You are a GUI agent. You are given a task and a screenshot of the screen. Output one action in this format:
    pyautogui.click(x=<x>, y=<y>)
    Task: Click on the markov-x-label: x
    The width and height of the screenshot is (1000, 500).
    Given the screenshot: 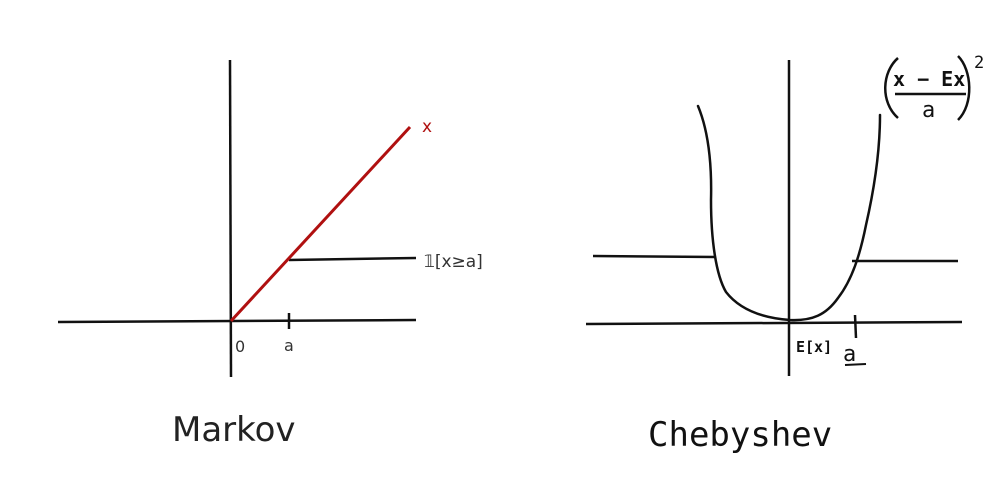 What is the action you would take?
    pyautogui.click(x=427, y=127)
    